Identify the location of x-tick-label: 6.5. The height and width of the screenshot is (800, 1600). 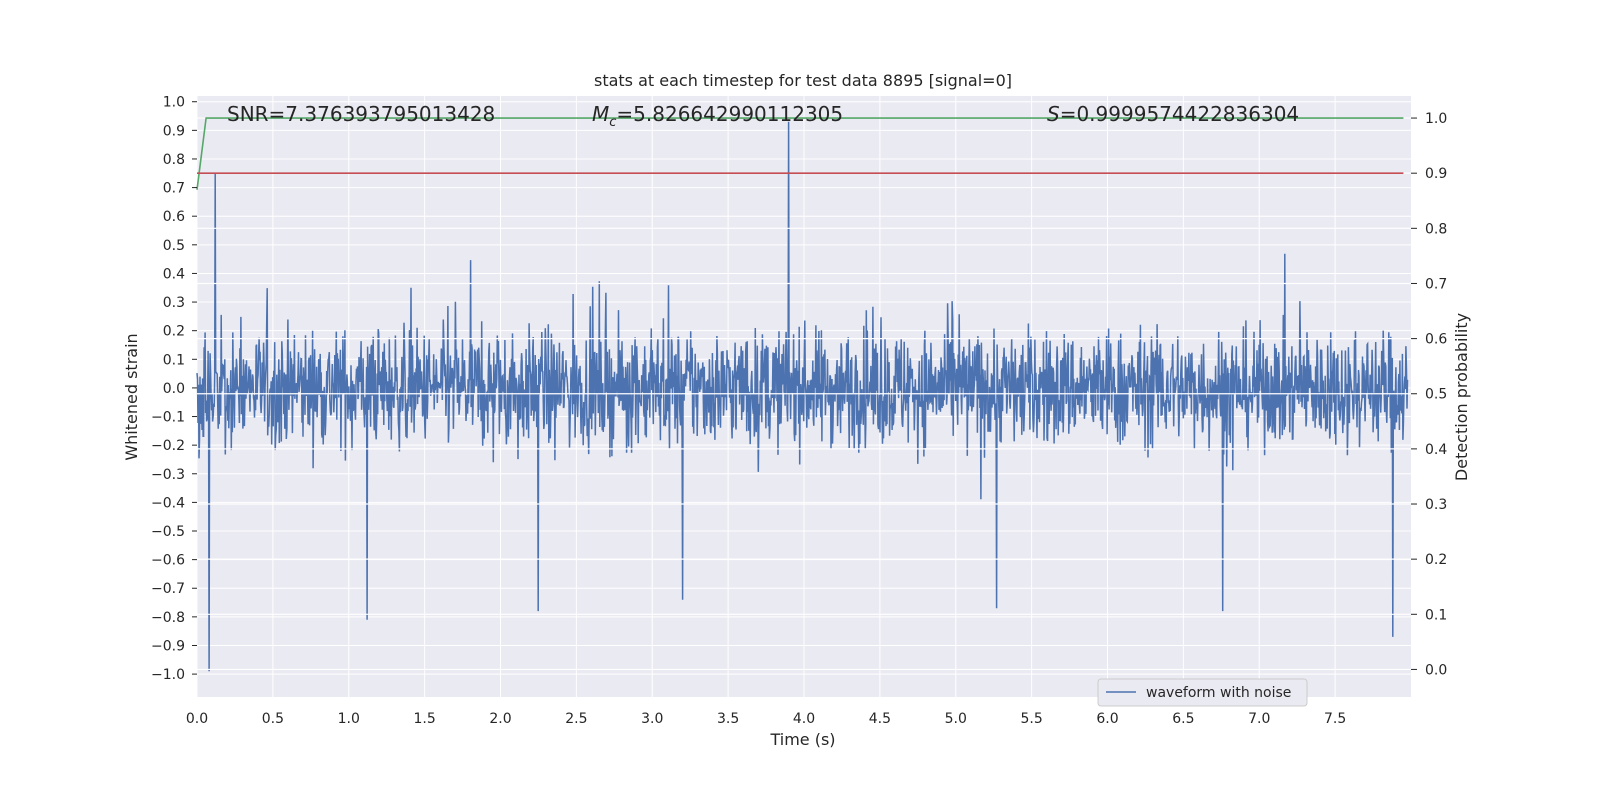
(1183, 719).